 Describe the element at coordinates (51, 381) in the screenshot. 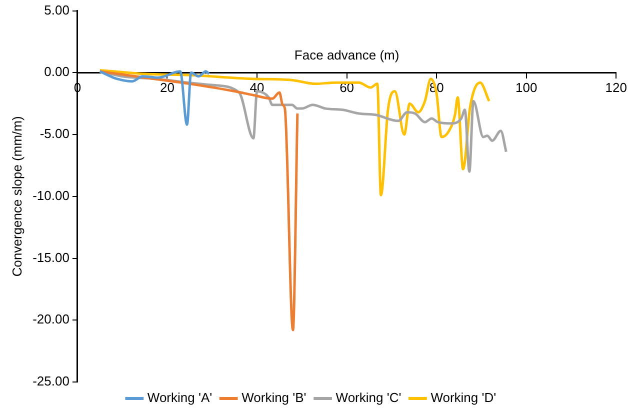

I see `y-tick-label: -25.00` at that location.